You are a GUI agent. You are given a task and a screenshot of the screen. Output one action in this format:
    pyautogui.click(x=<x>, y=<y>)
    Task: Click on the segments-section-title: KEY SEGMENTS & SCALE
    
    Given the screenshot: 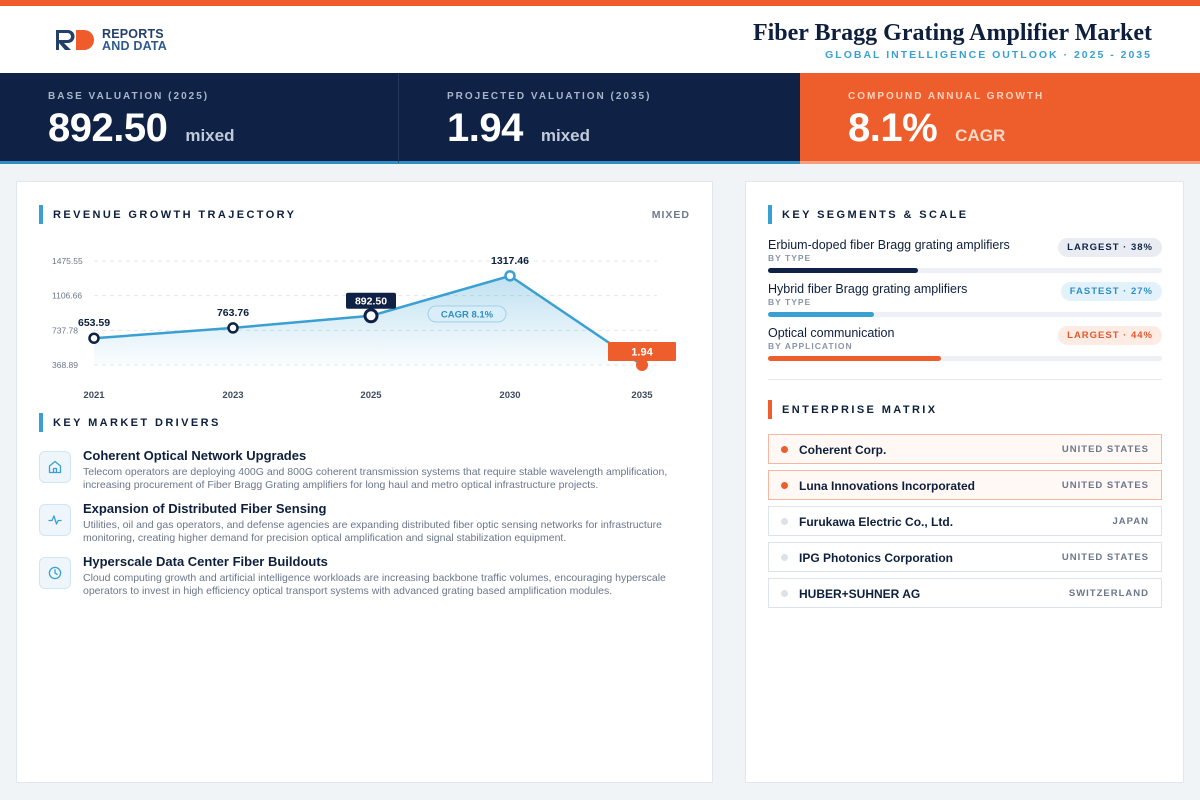 What is the action you would take?
    pyautogui.click(x=875, y=214)
    